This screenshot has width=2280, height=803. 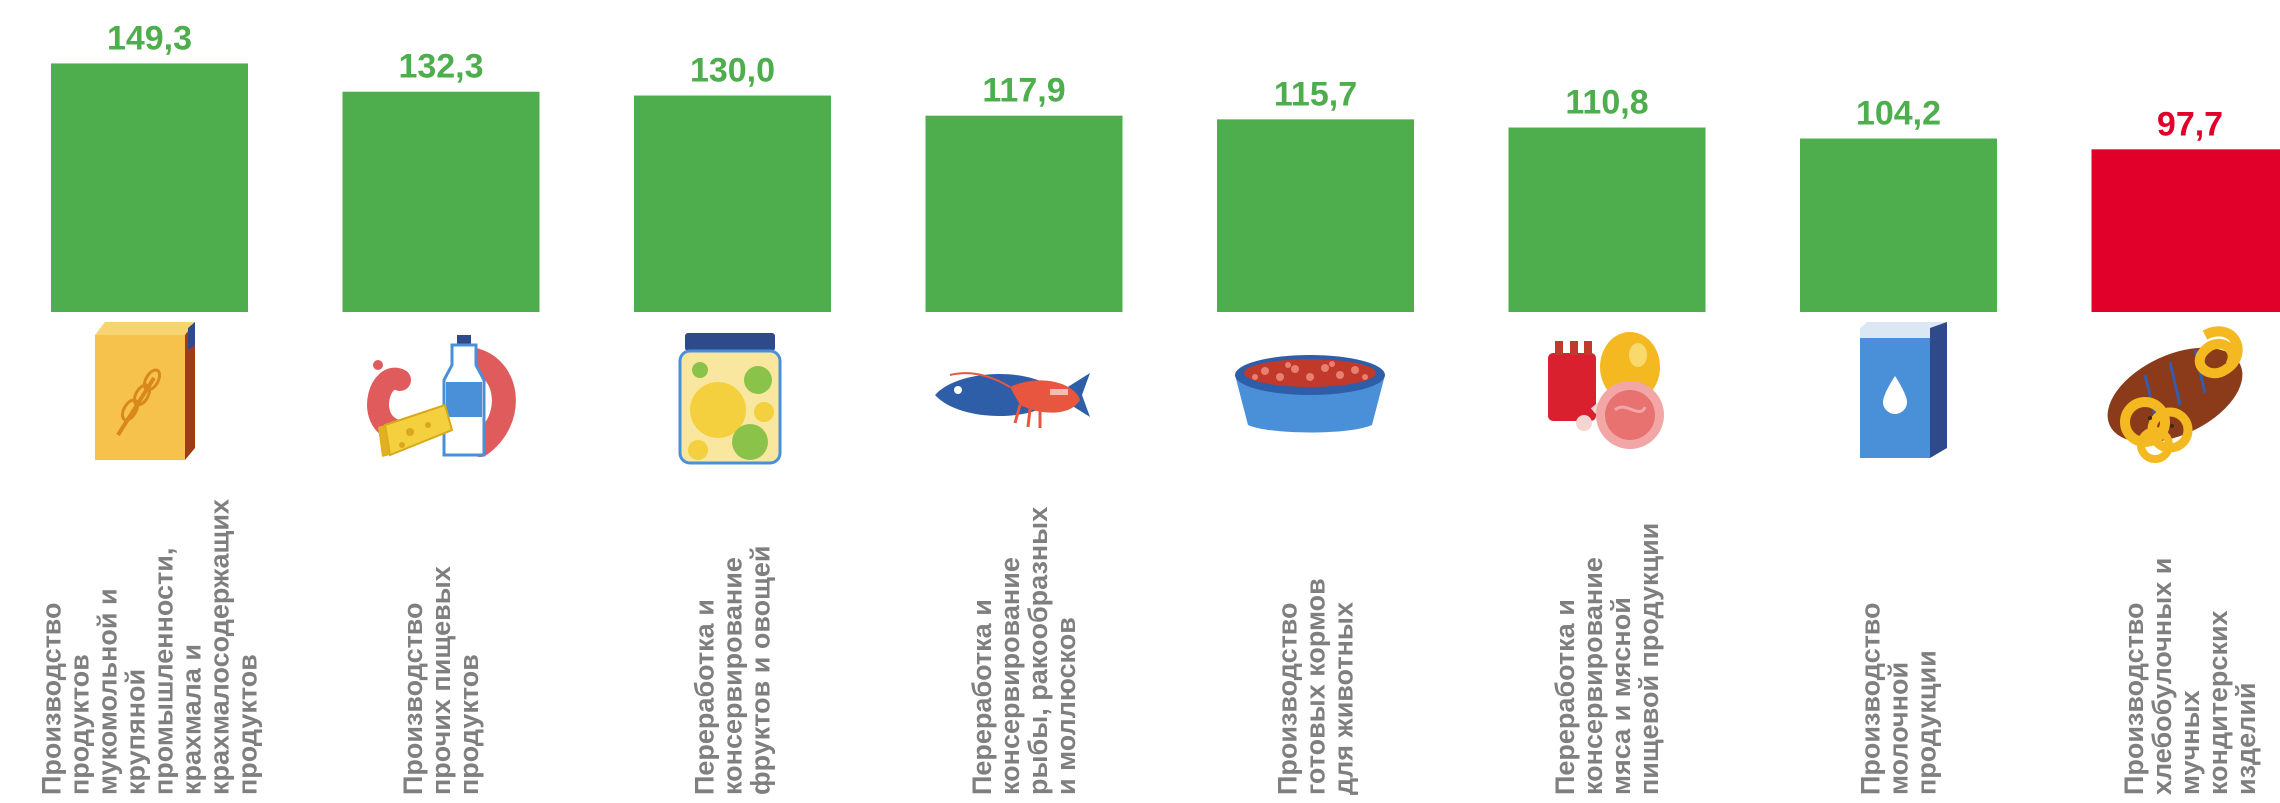 What do you see at coordinates (1871, 698) in the screenshot?
I see `category-label-7-line-1: Производство` at bounding box center [1871, 698].